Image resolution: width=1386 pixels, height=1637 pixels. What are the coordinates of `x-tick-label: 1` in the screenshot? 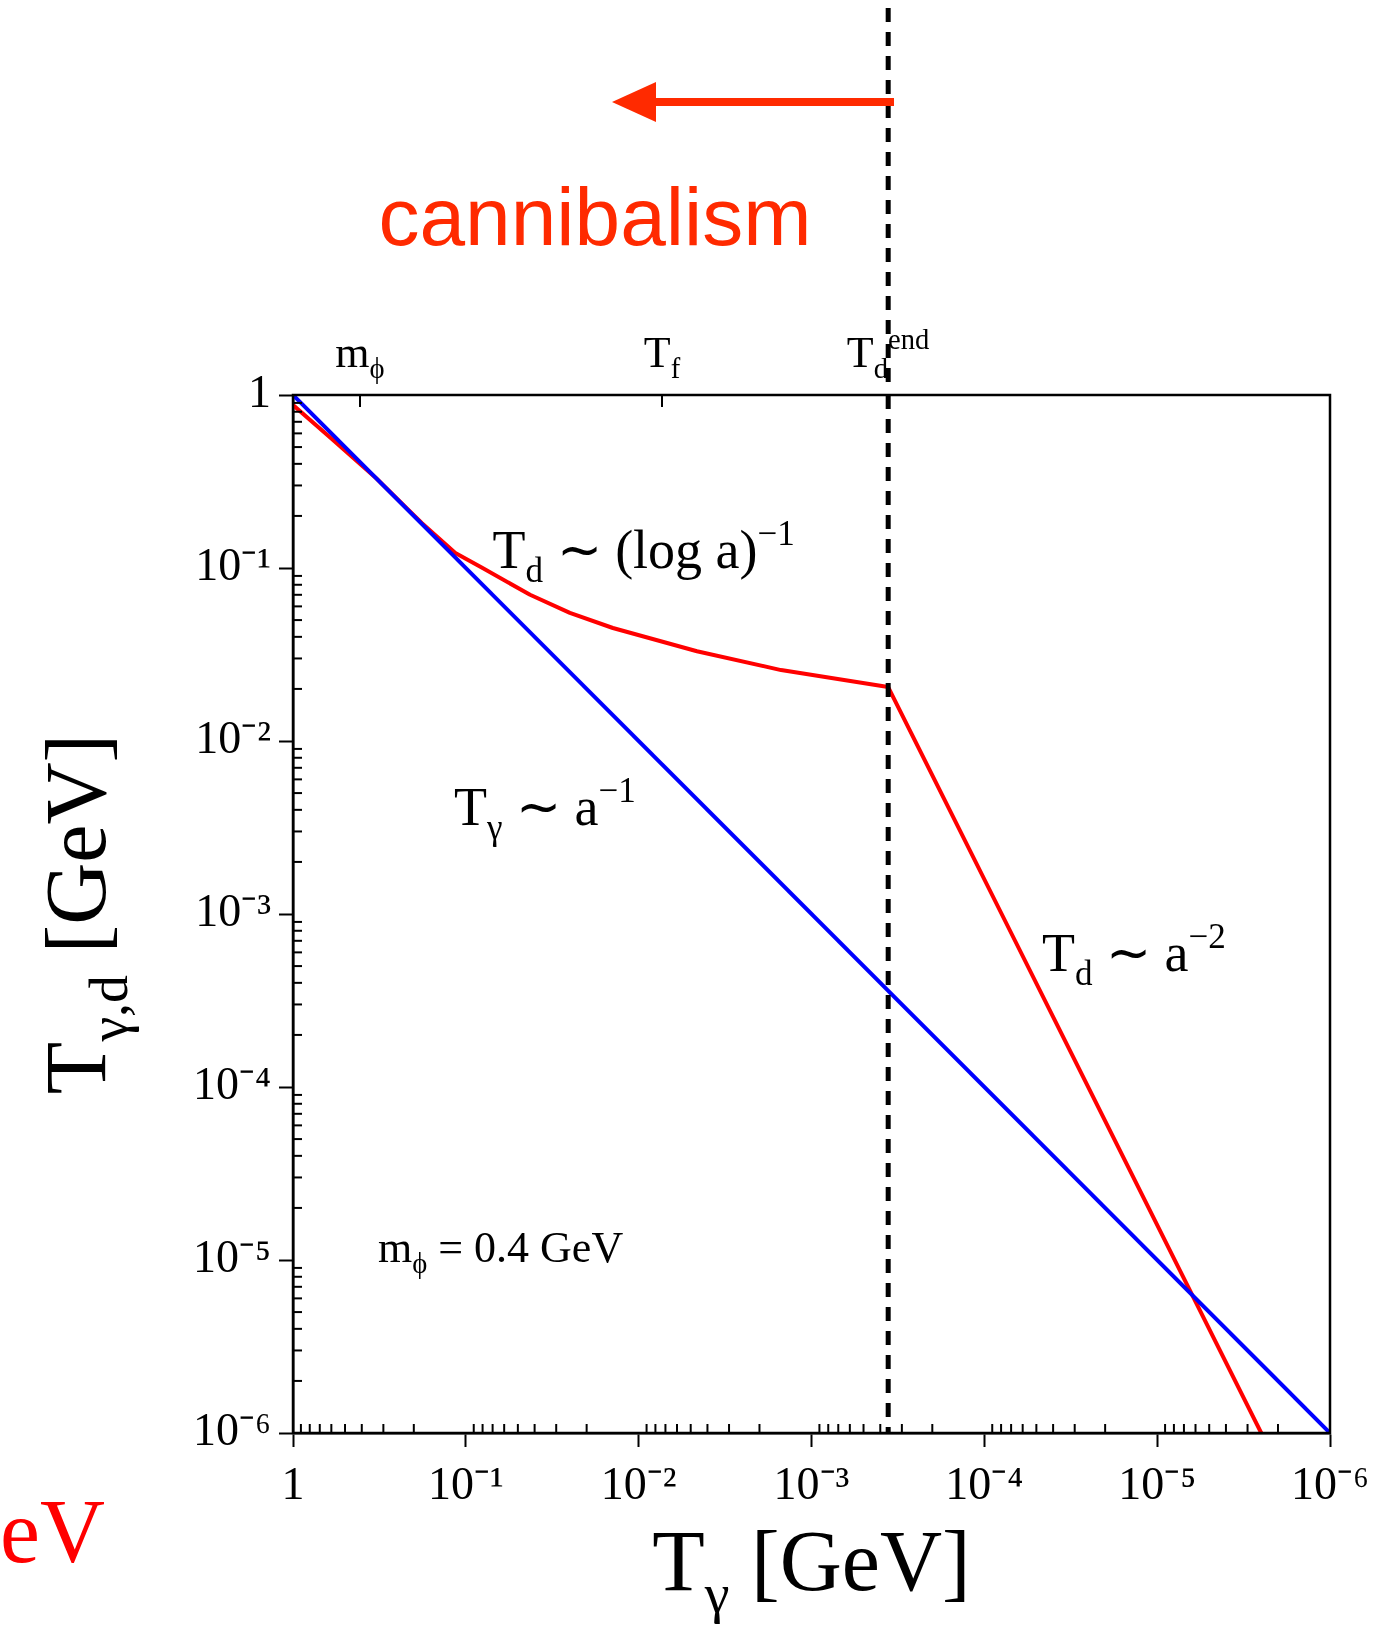 It's located at (293, 1483).